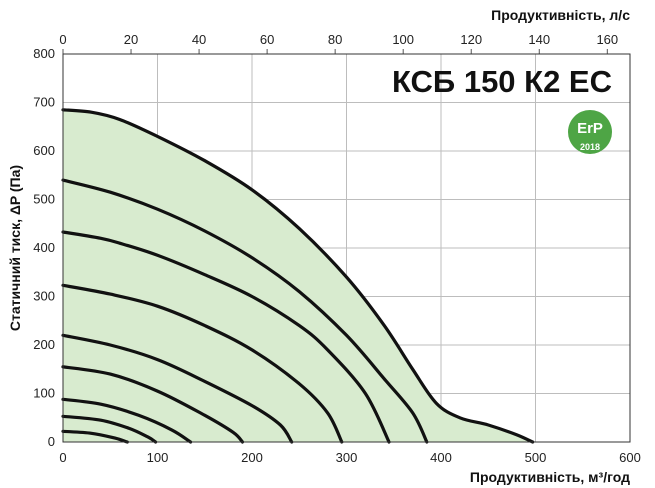 Image resolution: width=655 pixels, height=488 pixels. I want to click on x-tick-label: 400, so click(441, 457).